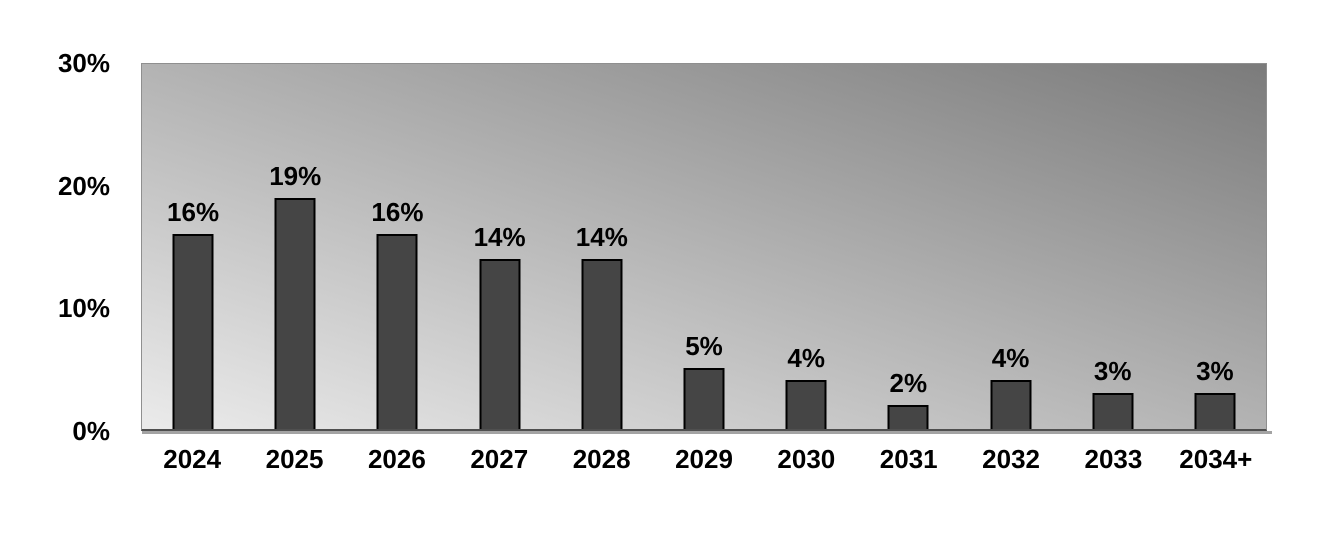 The width and height of the screenshot is (1330, 538). I want to click on bar-value-label: 2%, so click(908, 382).